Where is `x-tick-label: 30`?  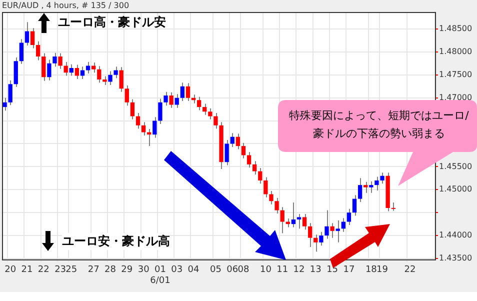 x-tick-label: 30 is located at coordinates (144, 270).